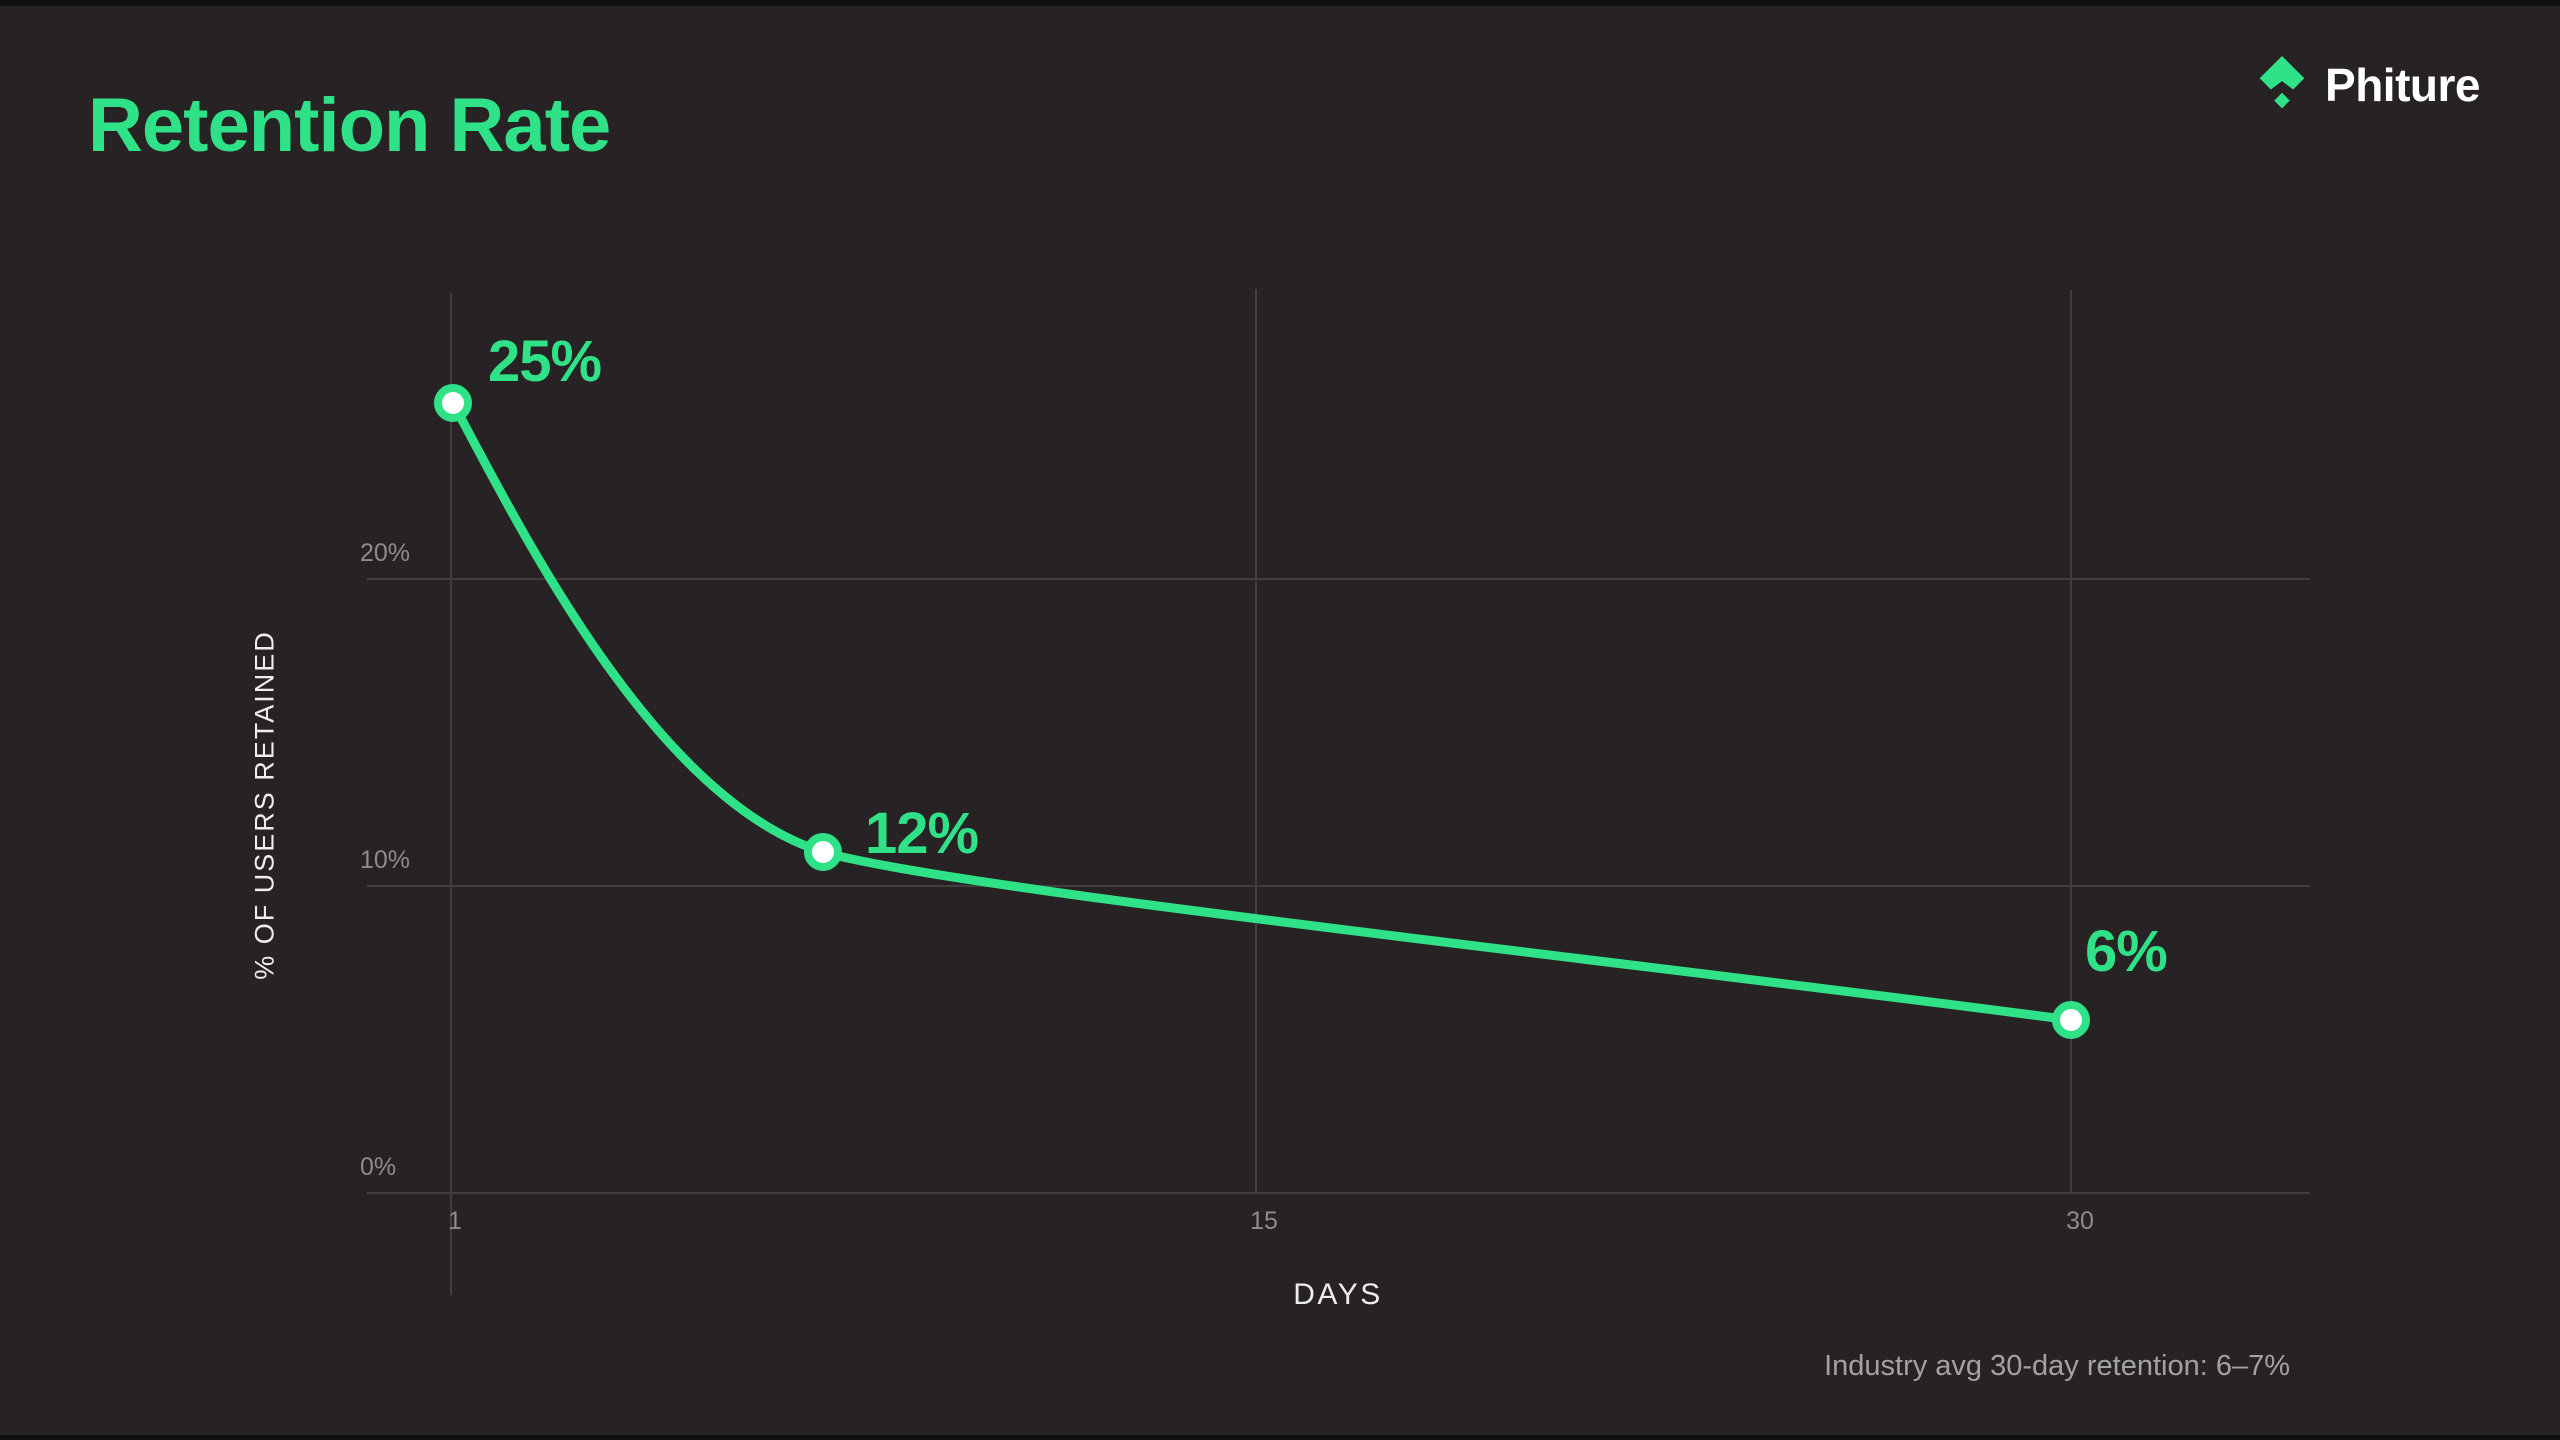 This screenshot has height=1440, width=2560. Describe the element at coordinates (453, 403) in the screenshot. I see `data-point-day1` at that location.